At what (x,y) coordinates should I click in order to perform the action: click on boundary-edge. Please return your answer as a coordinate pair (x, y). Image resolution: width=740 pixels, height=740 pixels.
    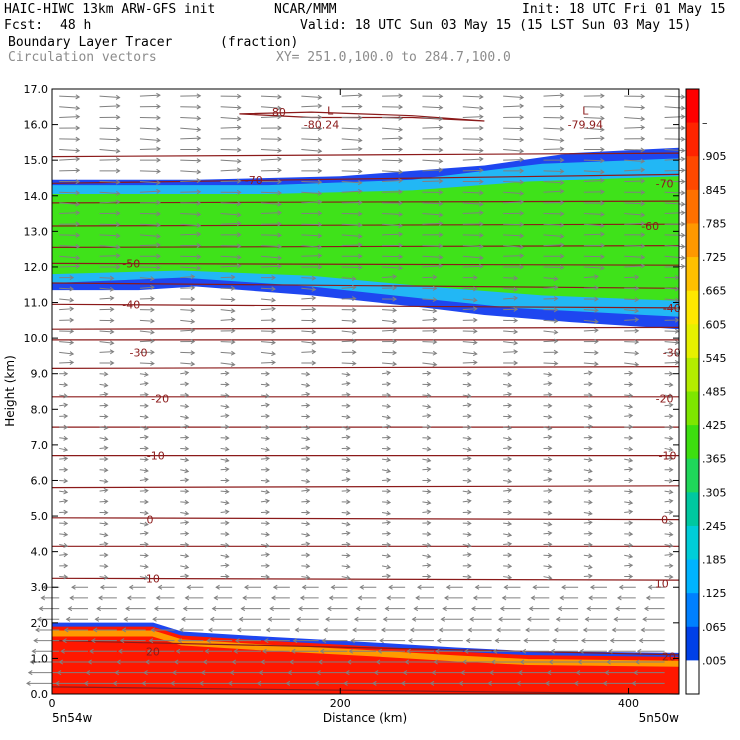
    Looking at the image, I should click on (366, 639).